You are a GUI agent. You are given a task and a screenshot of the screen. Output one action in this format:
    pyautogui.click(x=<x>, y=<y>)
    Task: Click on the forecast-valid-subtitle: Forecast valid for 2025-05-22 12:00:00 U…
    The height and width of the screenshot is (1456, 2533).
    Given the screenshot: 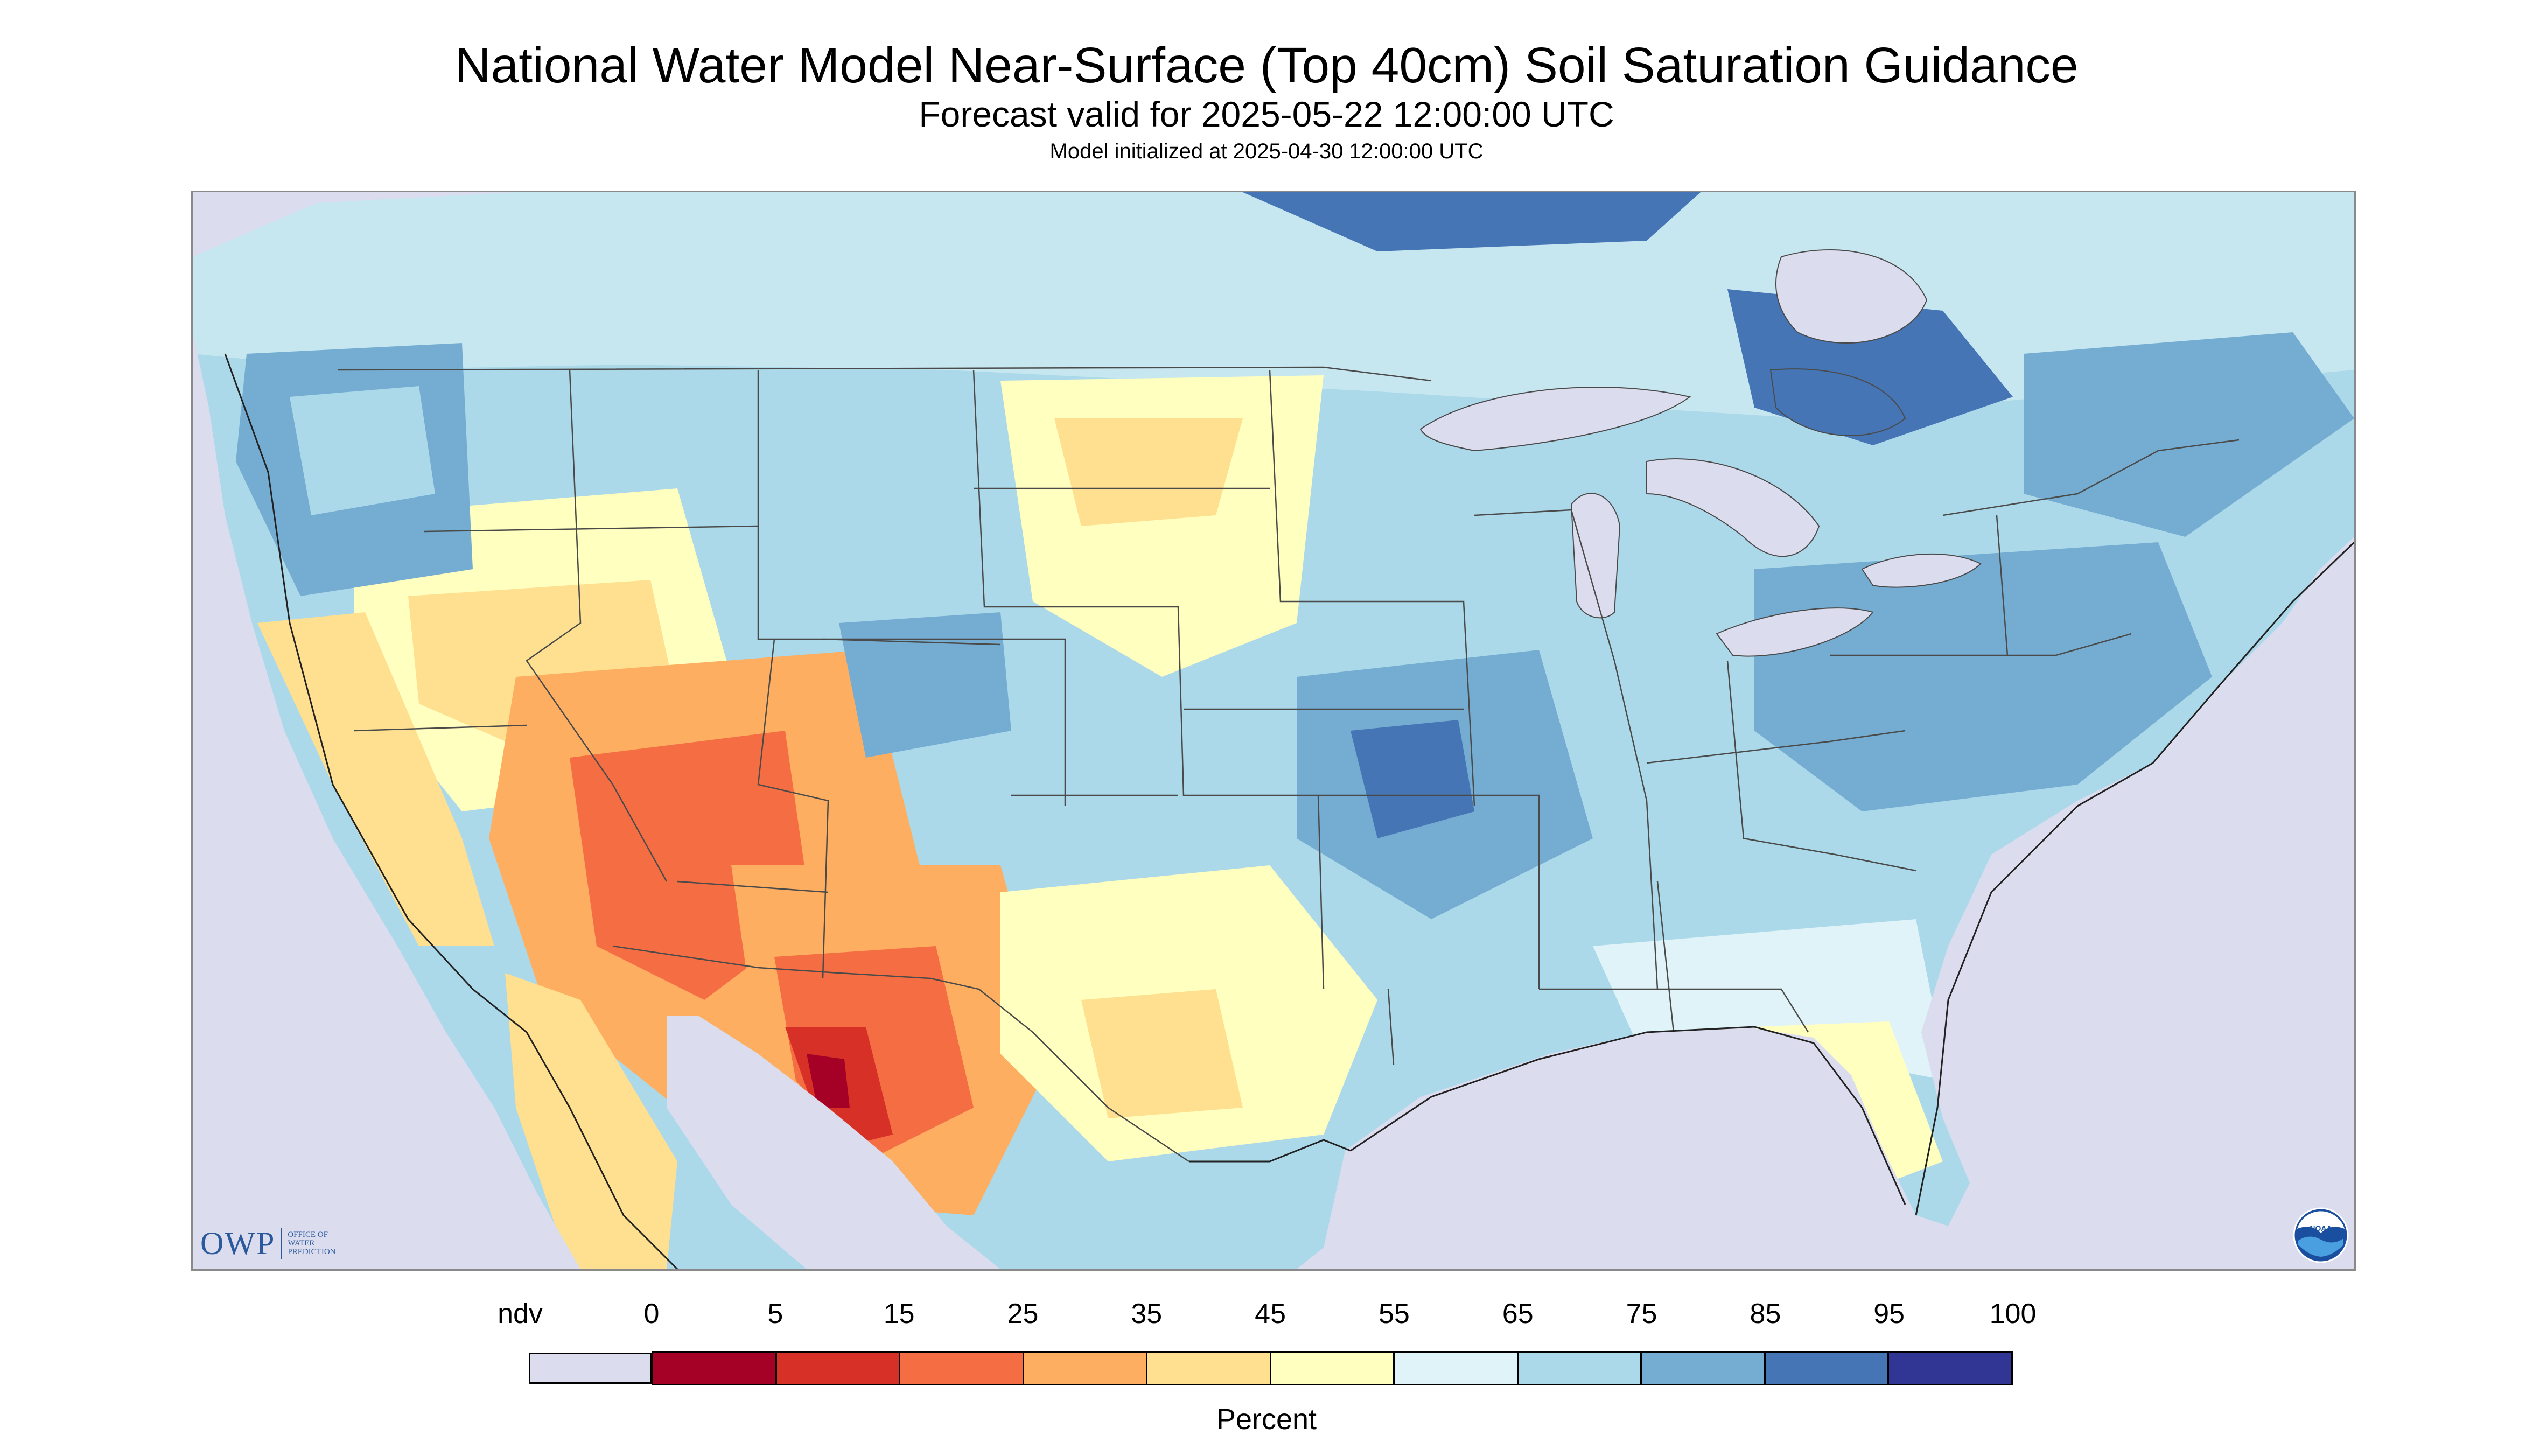 What is the action you would take?
    pyautogui.click(x=1266, y=114)
    